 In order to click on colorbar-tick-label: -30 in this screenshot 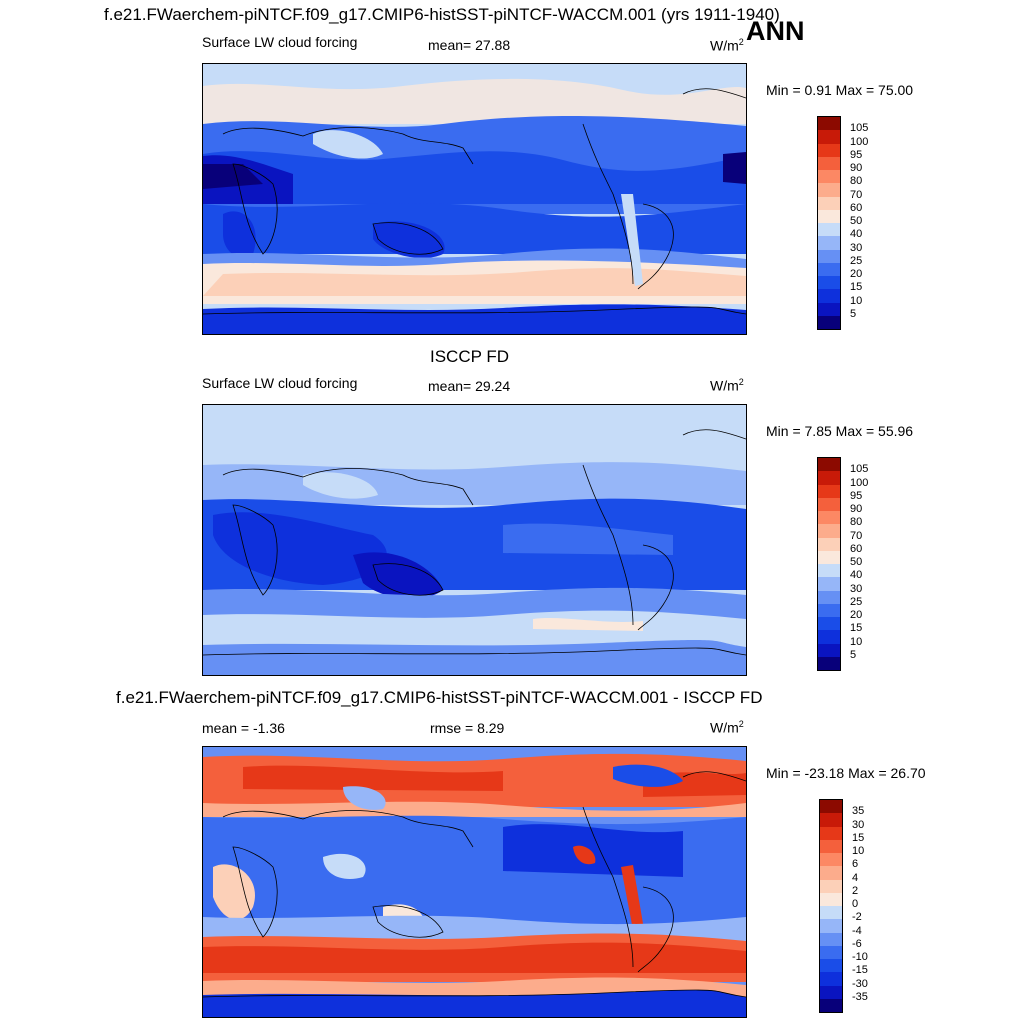, I will do `click(860, 983)`.